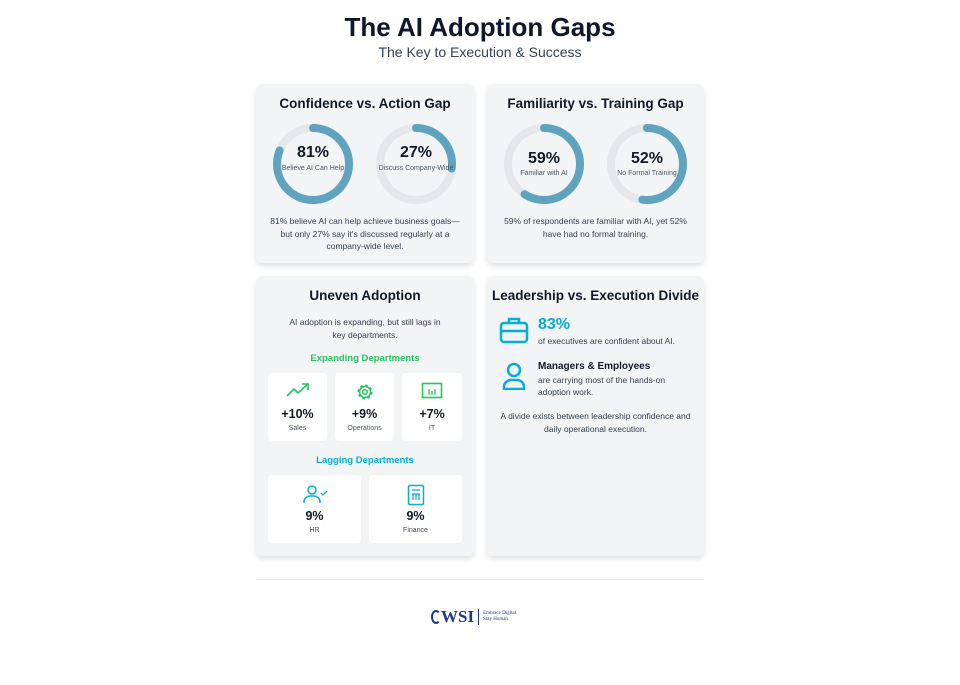  I want to click on donut-discuss: 27% Discuss Company-Wide, so click(416, 164).